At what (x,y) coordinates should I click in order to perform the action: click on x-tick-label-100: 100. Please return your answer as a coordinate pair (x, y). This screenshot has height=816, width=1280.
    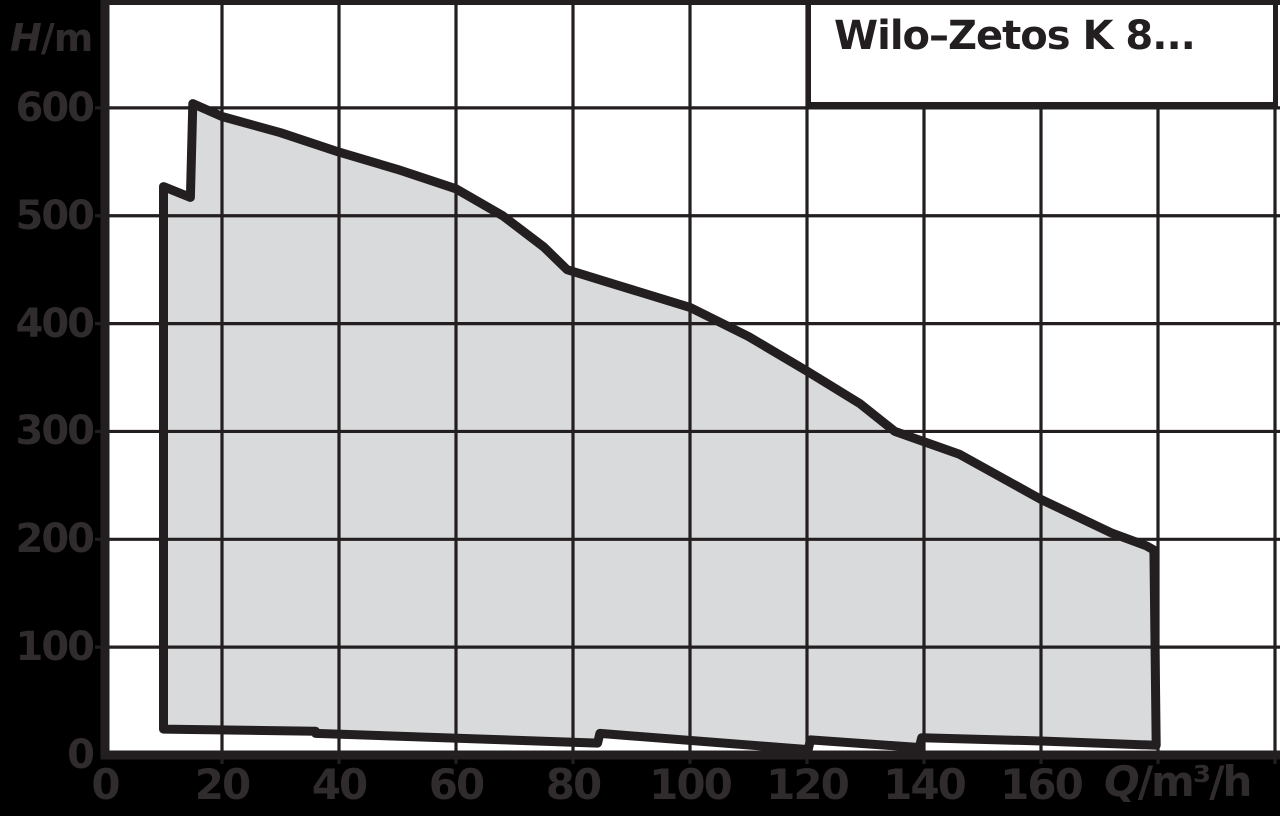
    Looking at the image, I should click on (691, 784).